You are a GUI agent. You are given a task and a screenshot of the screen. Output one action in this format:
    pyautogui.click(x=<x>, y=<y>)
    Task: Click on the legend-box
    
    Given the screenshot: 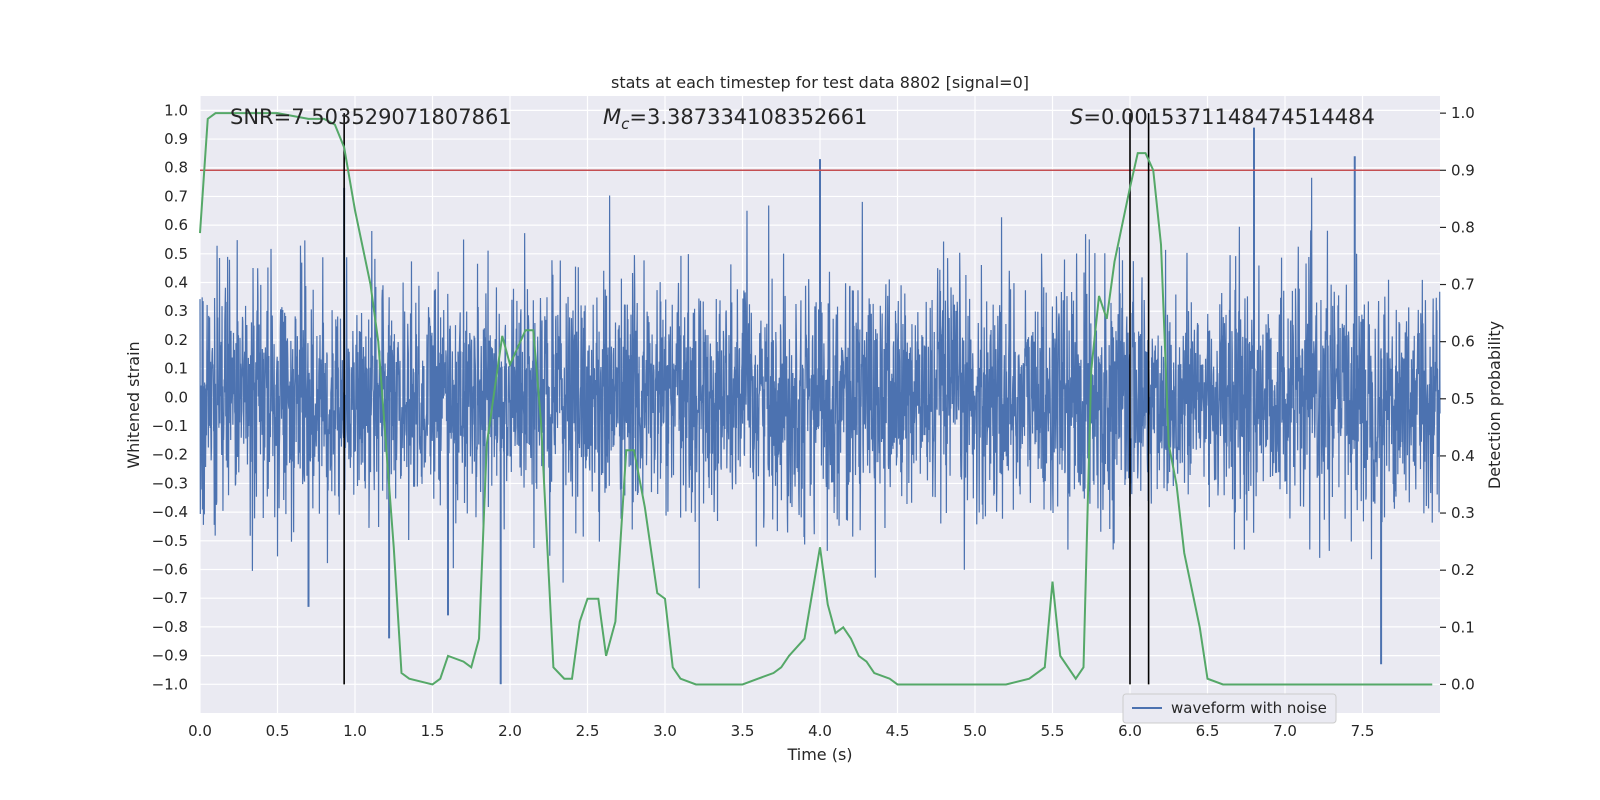 What is the action you would take?
    pyautogui.click(x=1229, y=708)
    